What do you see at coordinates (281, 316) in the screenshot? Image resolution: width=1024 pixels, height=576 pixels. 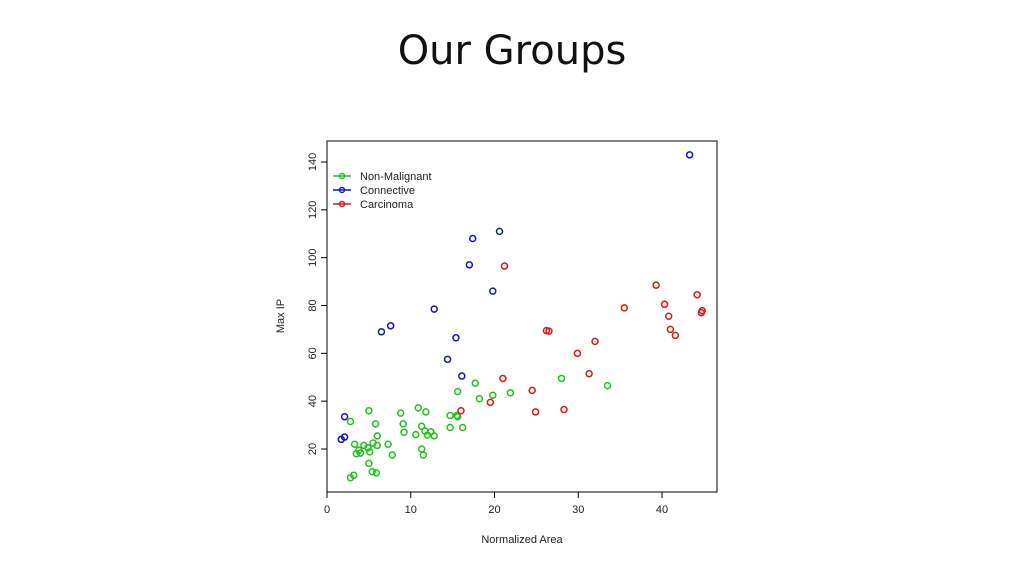 I see `y-axis-label: Max IP` at bounding box center [281, 316].